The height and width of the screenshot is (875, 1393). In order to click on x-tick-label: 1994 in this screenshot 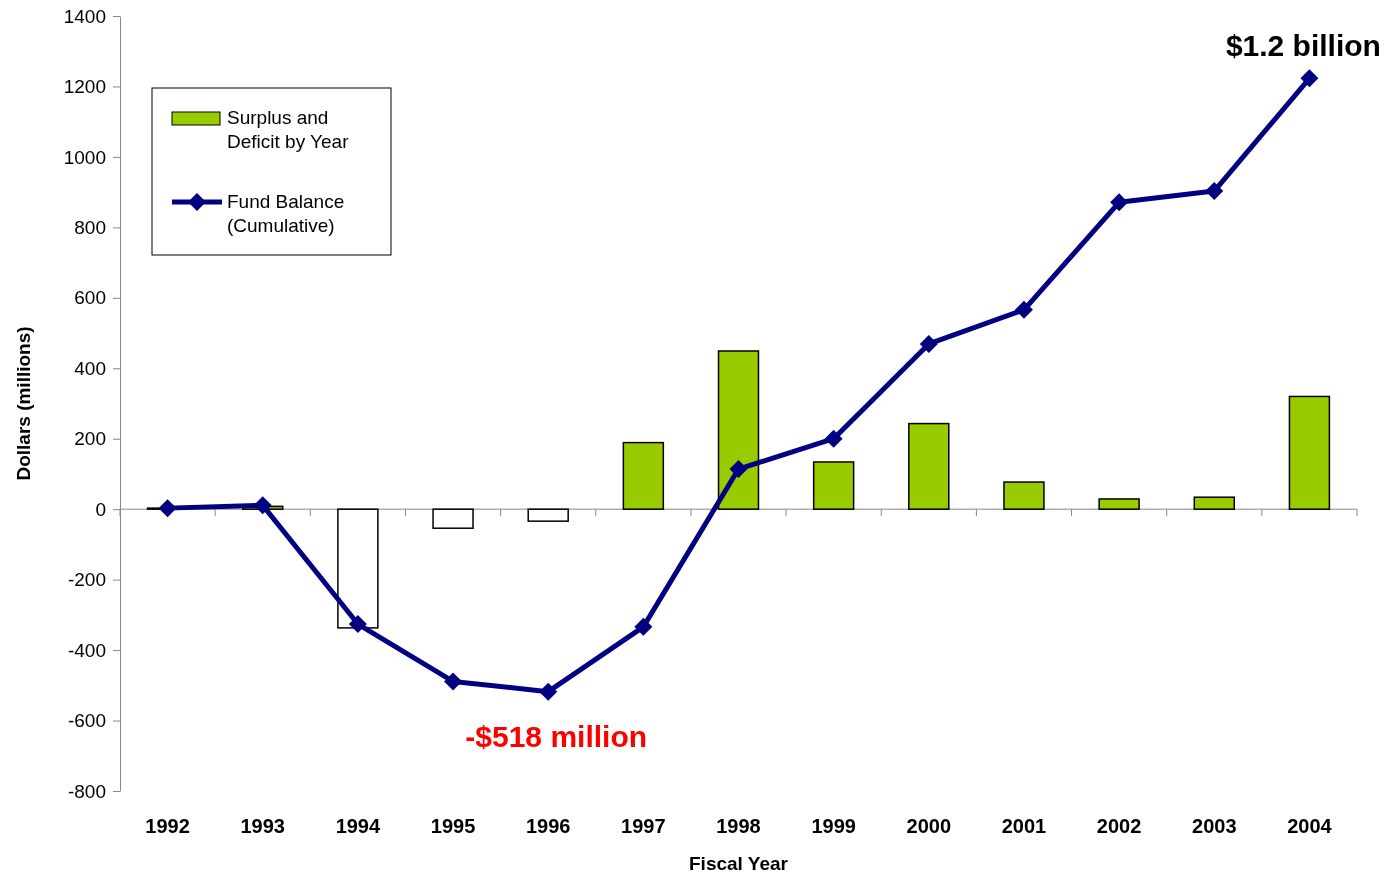, I will do `click(358, 826)`.